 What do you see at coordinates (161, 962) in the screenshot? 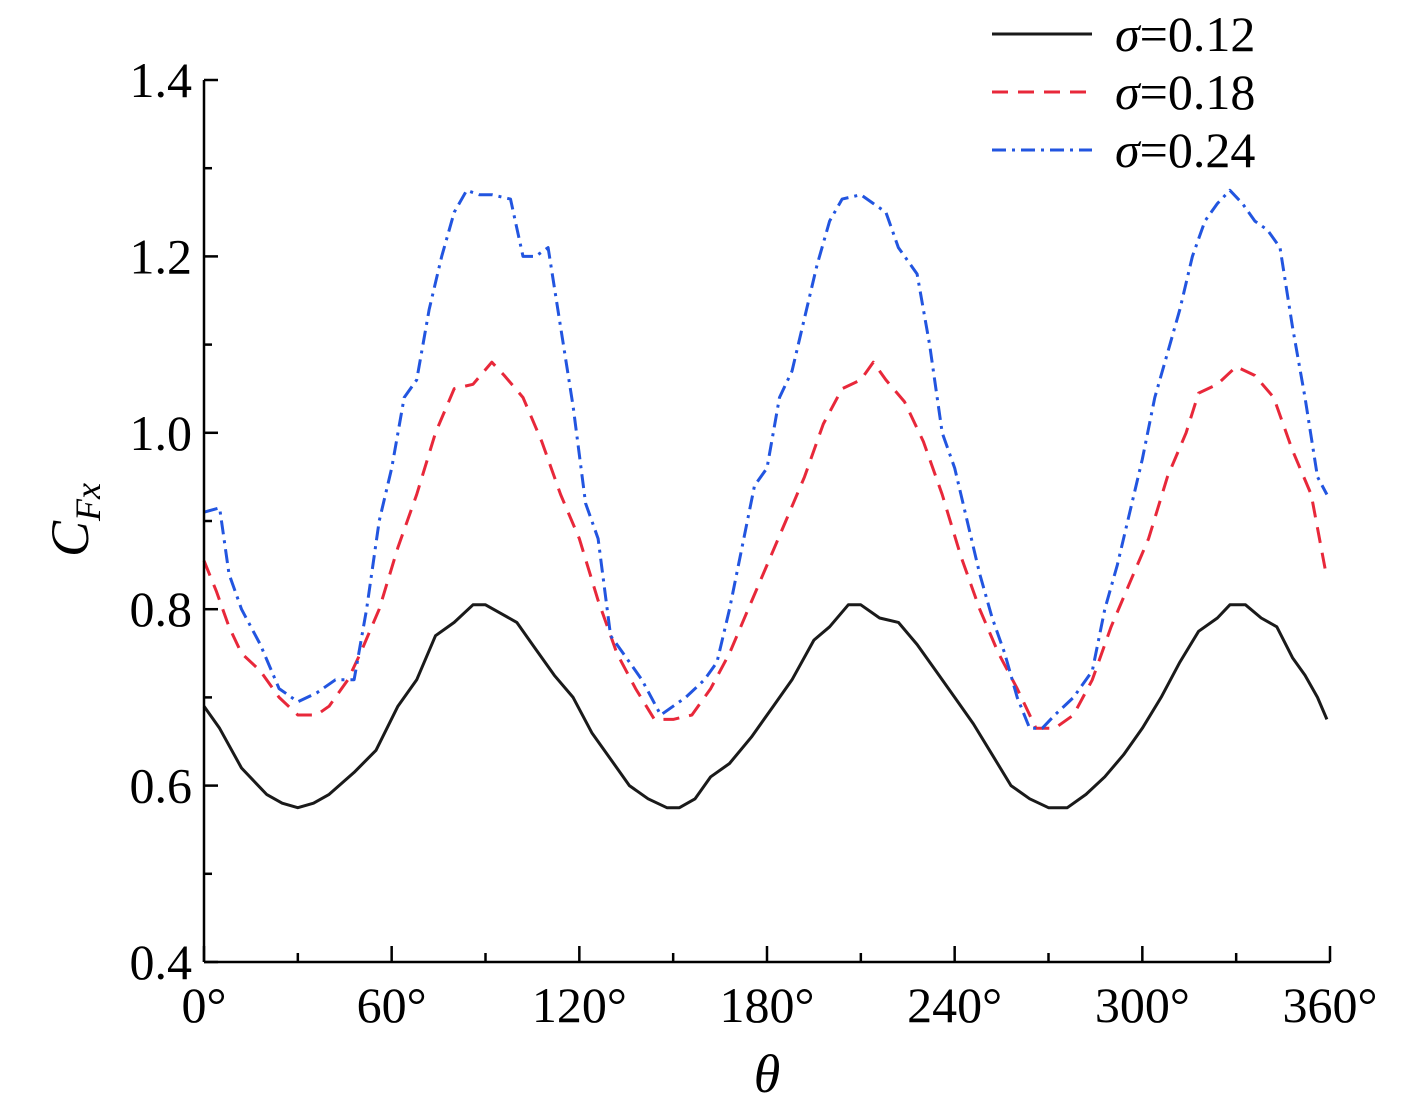
I see `y-tick-label: 0.4` at bounding box center [161, 962].